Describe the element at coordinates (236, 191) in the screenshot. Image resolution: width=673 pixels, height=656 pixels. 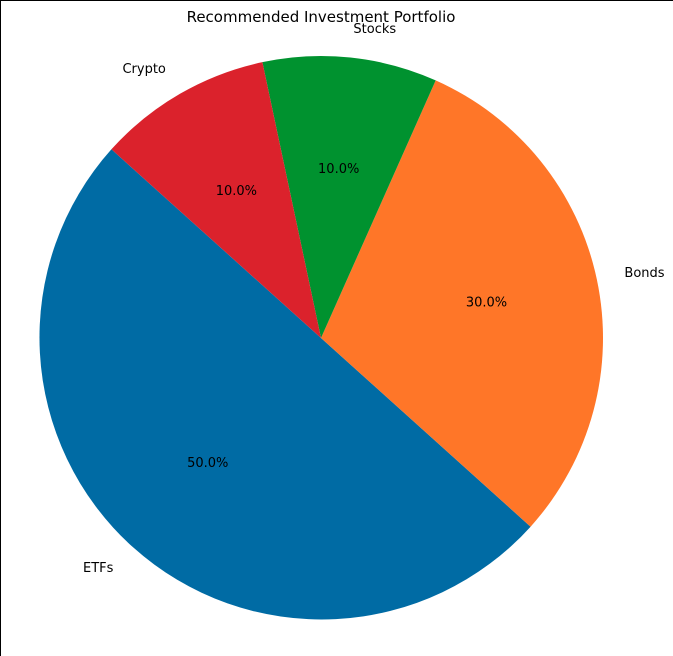
I see `pie-slice-percent-crypto: 10.0%` at that location.